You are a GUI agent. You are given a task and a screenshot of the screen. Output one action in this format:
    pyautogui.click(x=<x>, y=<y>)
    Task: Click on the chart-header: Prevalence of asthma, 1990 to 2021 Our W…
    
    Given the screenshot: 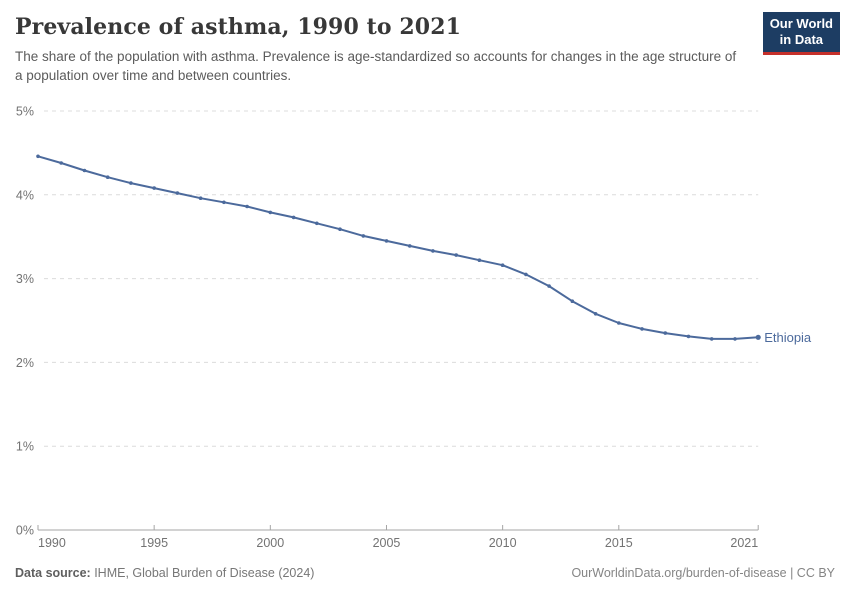 What is the action you would take?
    pyautogui.click(x=427, y=49)
    